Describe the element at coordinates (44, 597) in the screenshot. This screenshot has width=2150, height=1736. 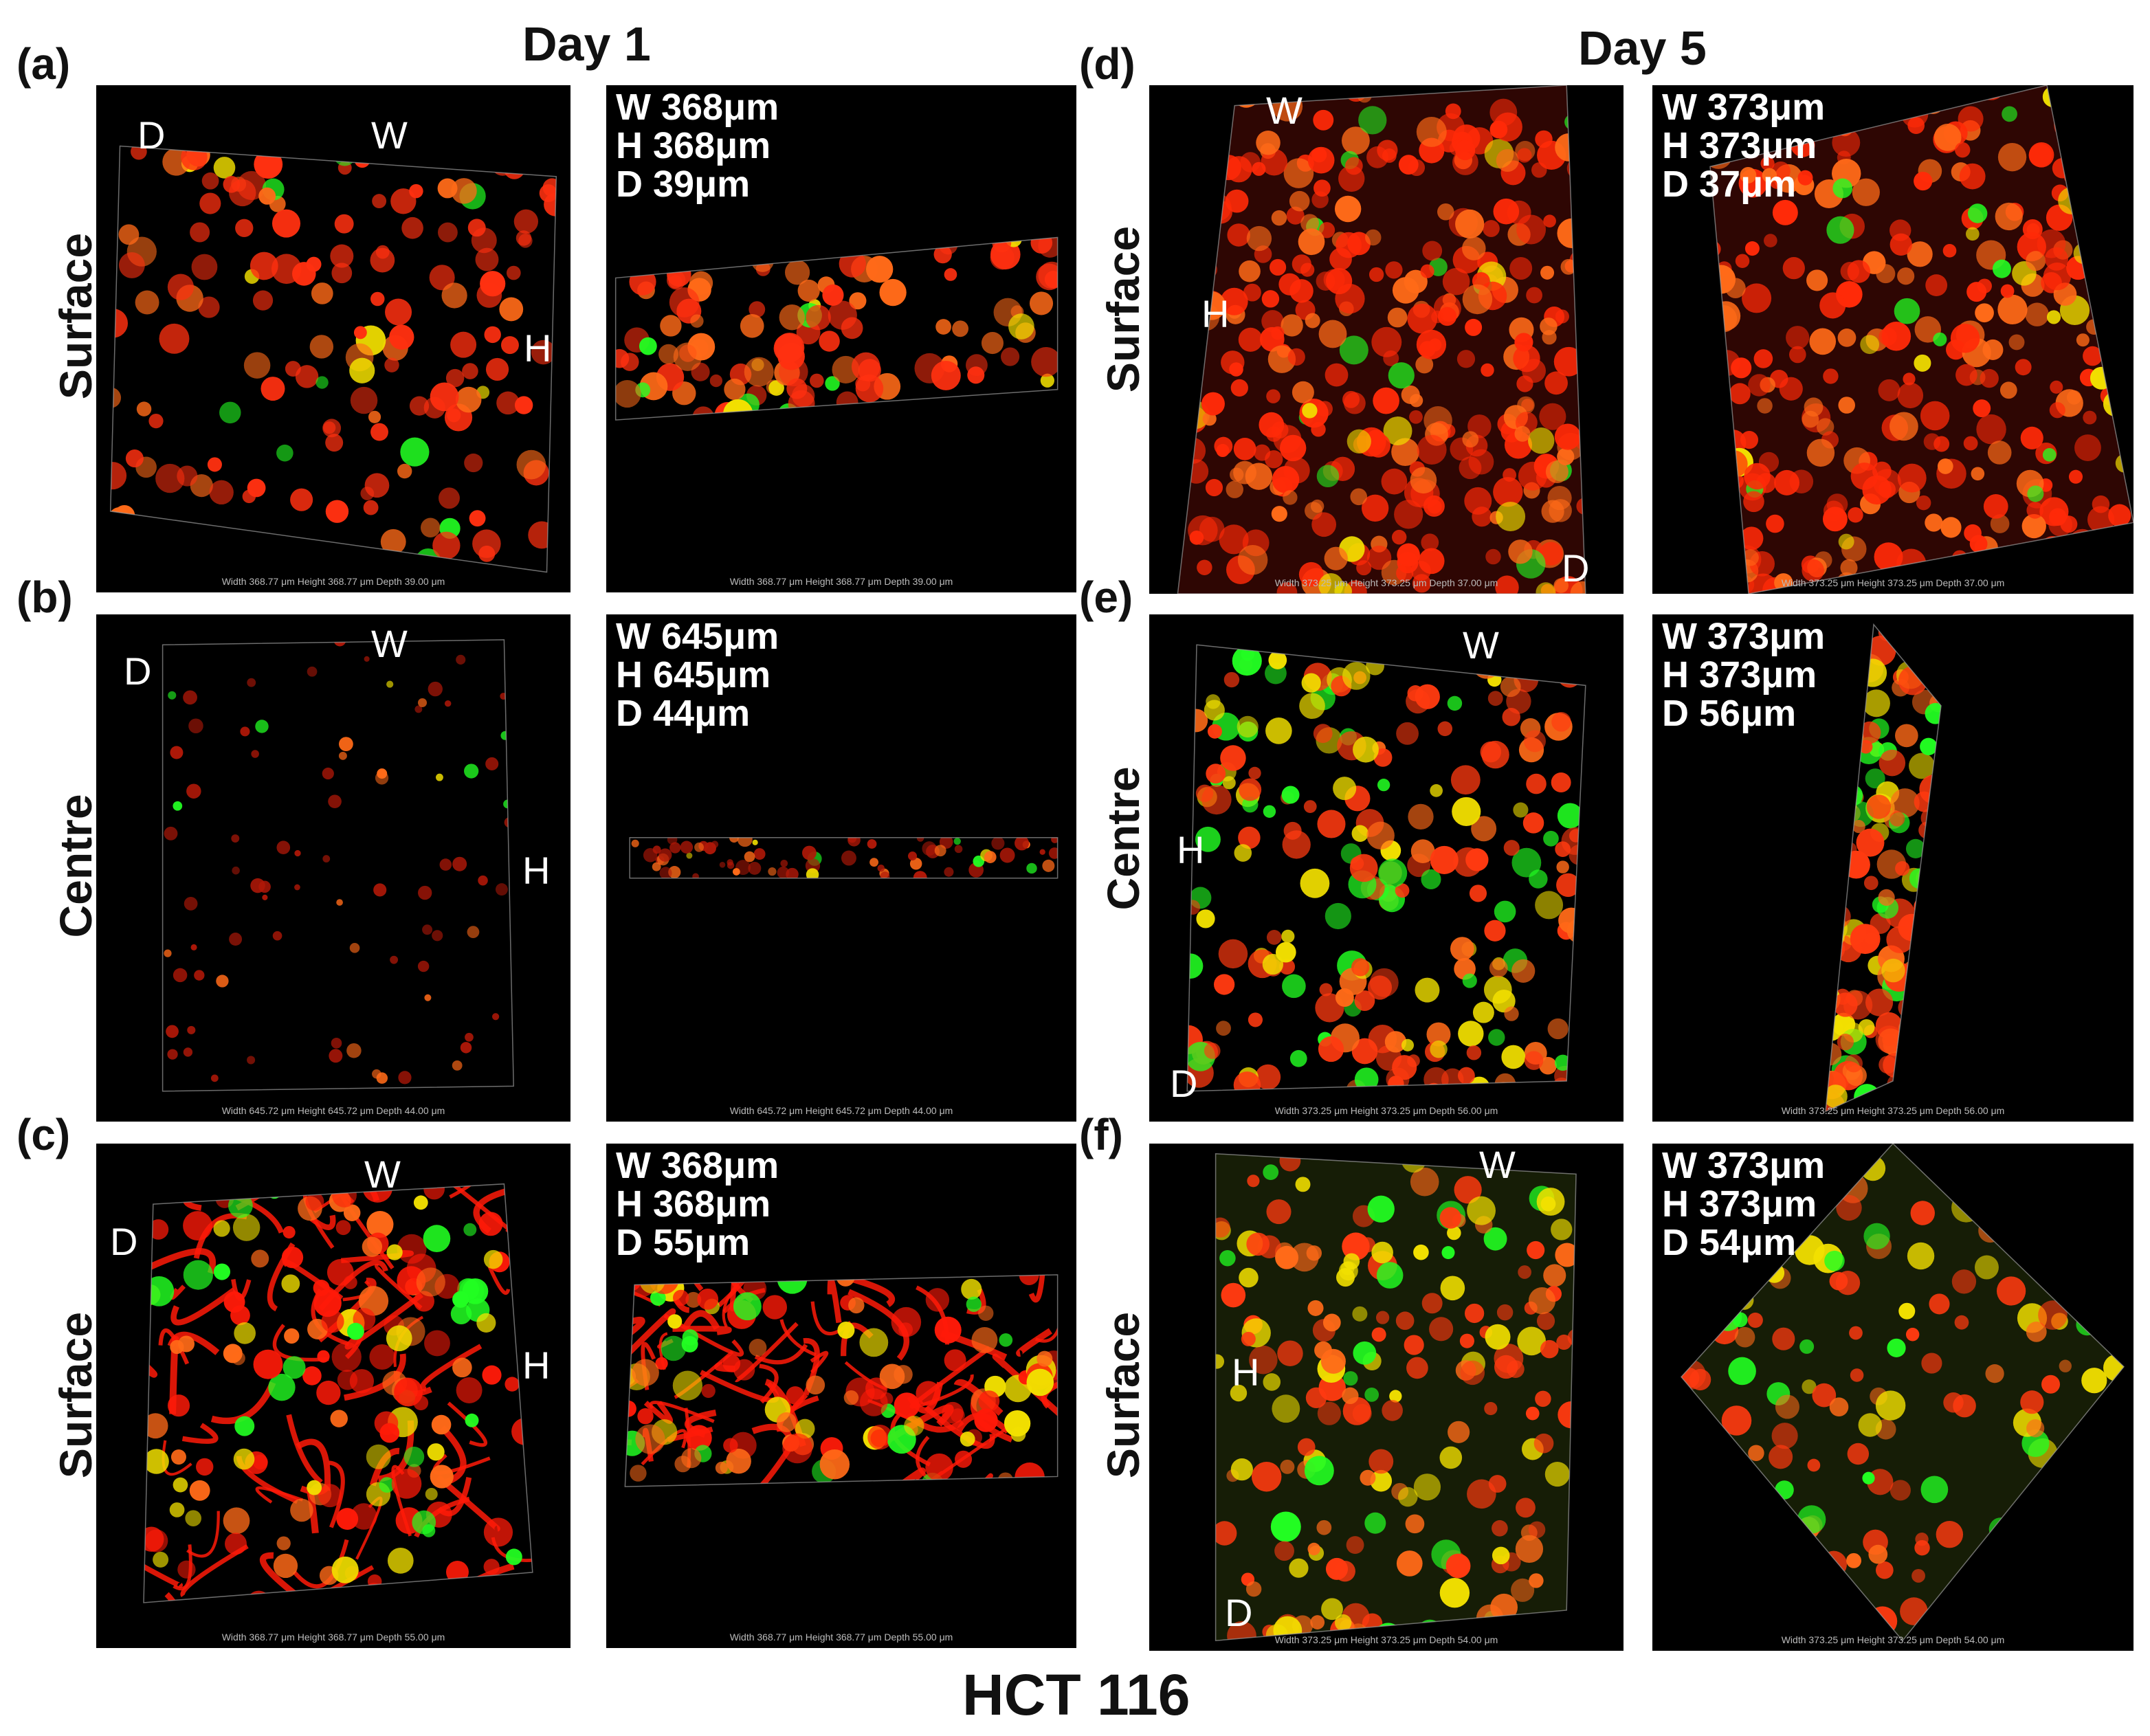
I see `panel-letter-b: (b)` at that location.